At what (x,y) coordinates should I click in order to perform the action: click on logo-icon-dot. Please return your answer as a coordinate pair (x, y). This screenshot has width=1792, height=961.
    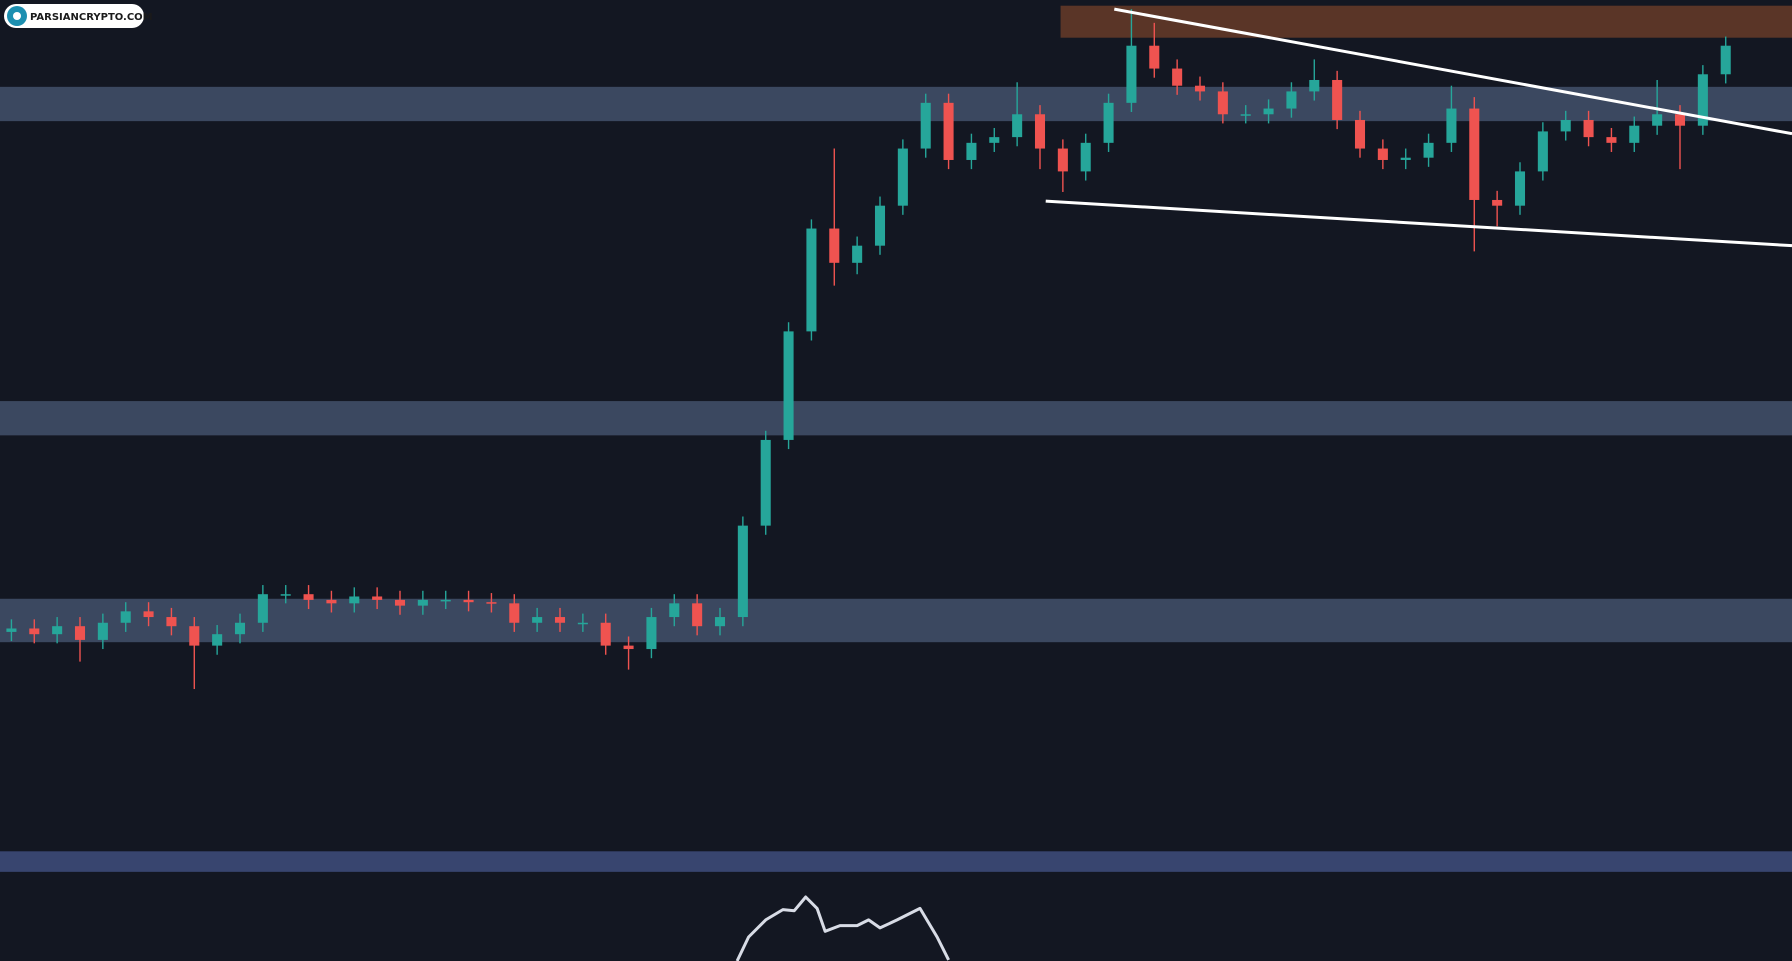
    Looking at the image, I should click on (17, 16).